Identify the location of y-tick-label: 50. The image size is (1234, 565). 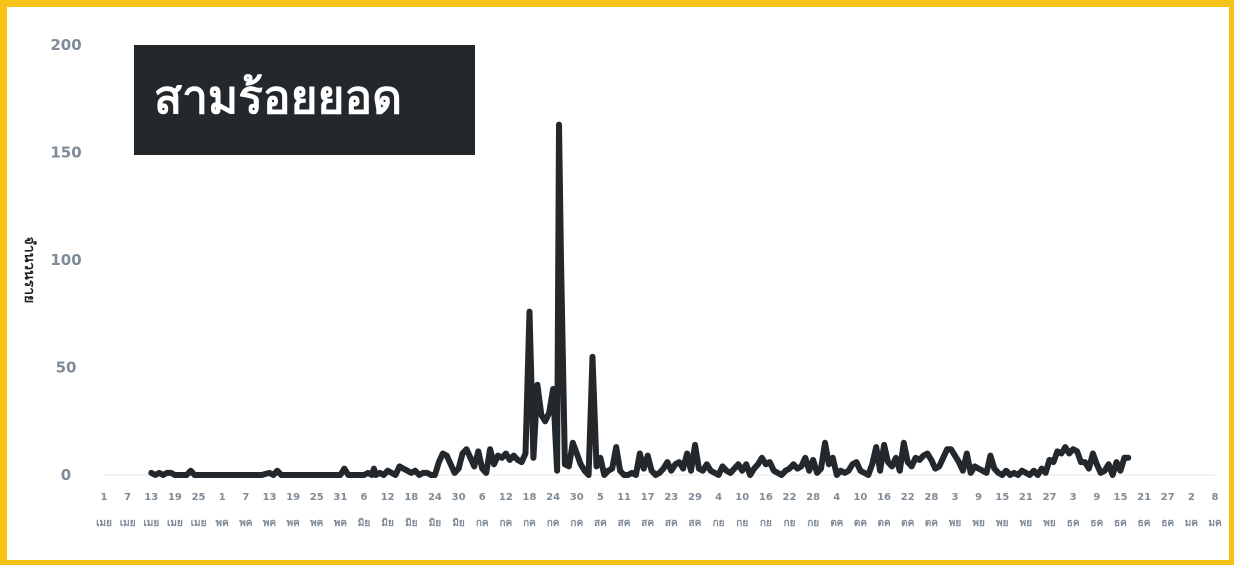
(66, 368).